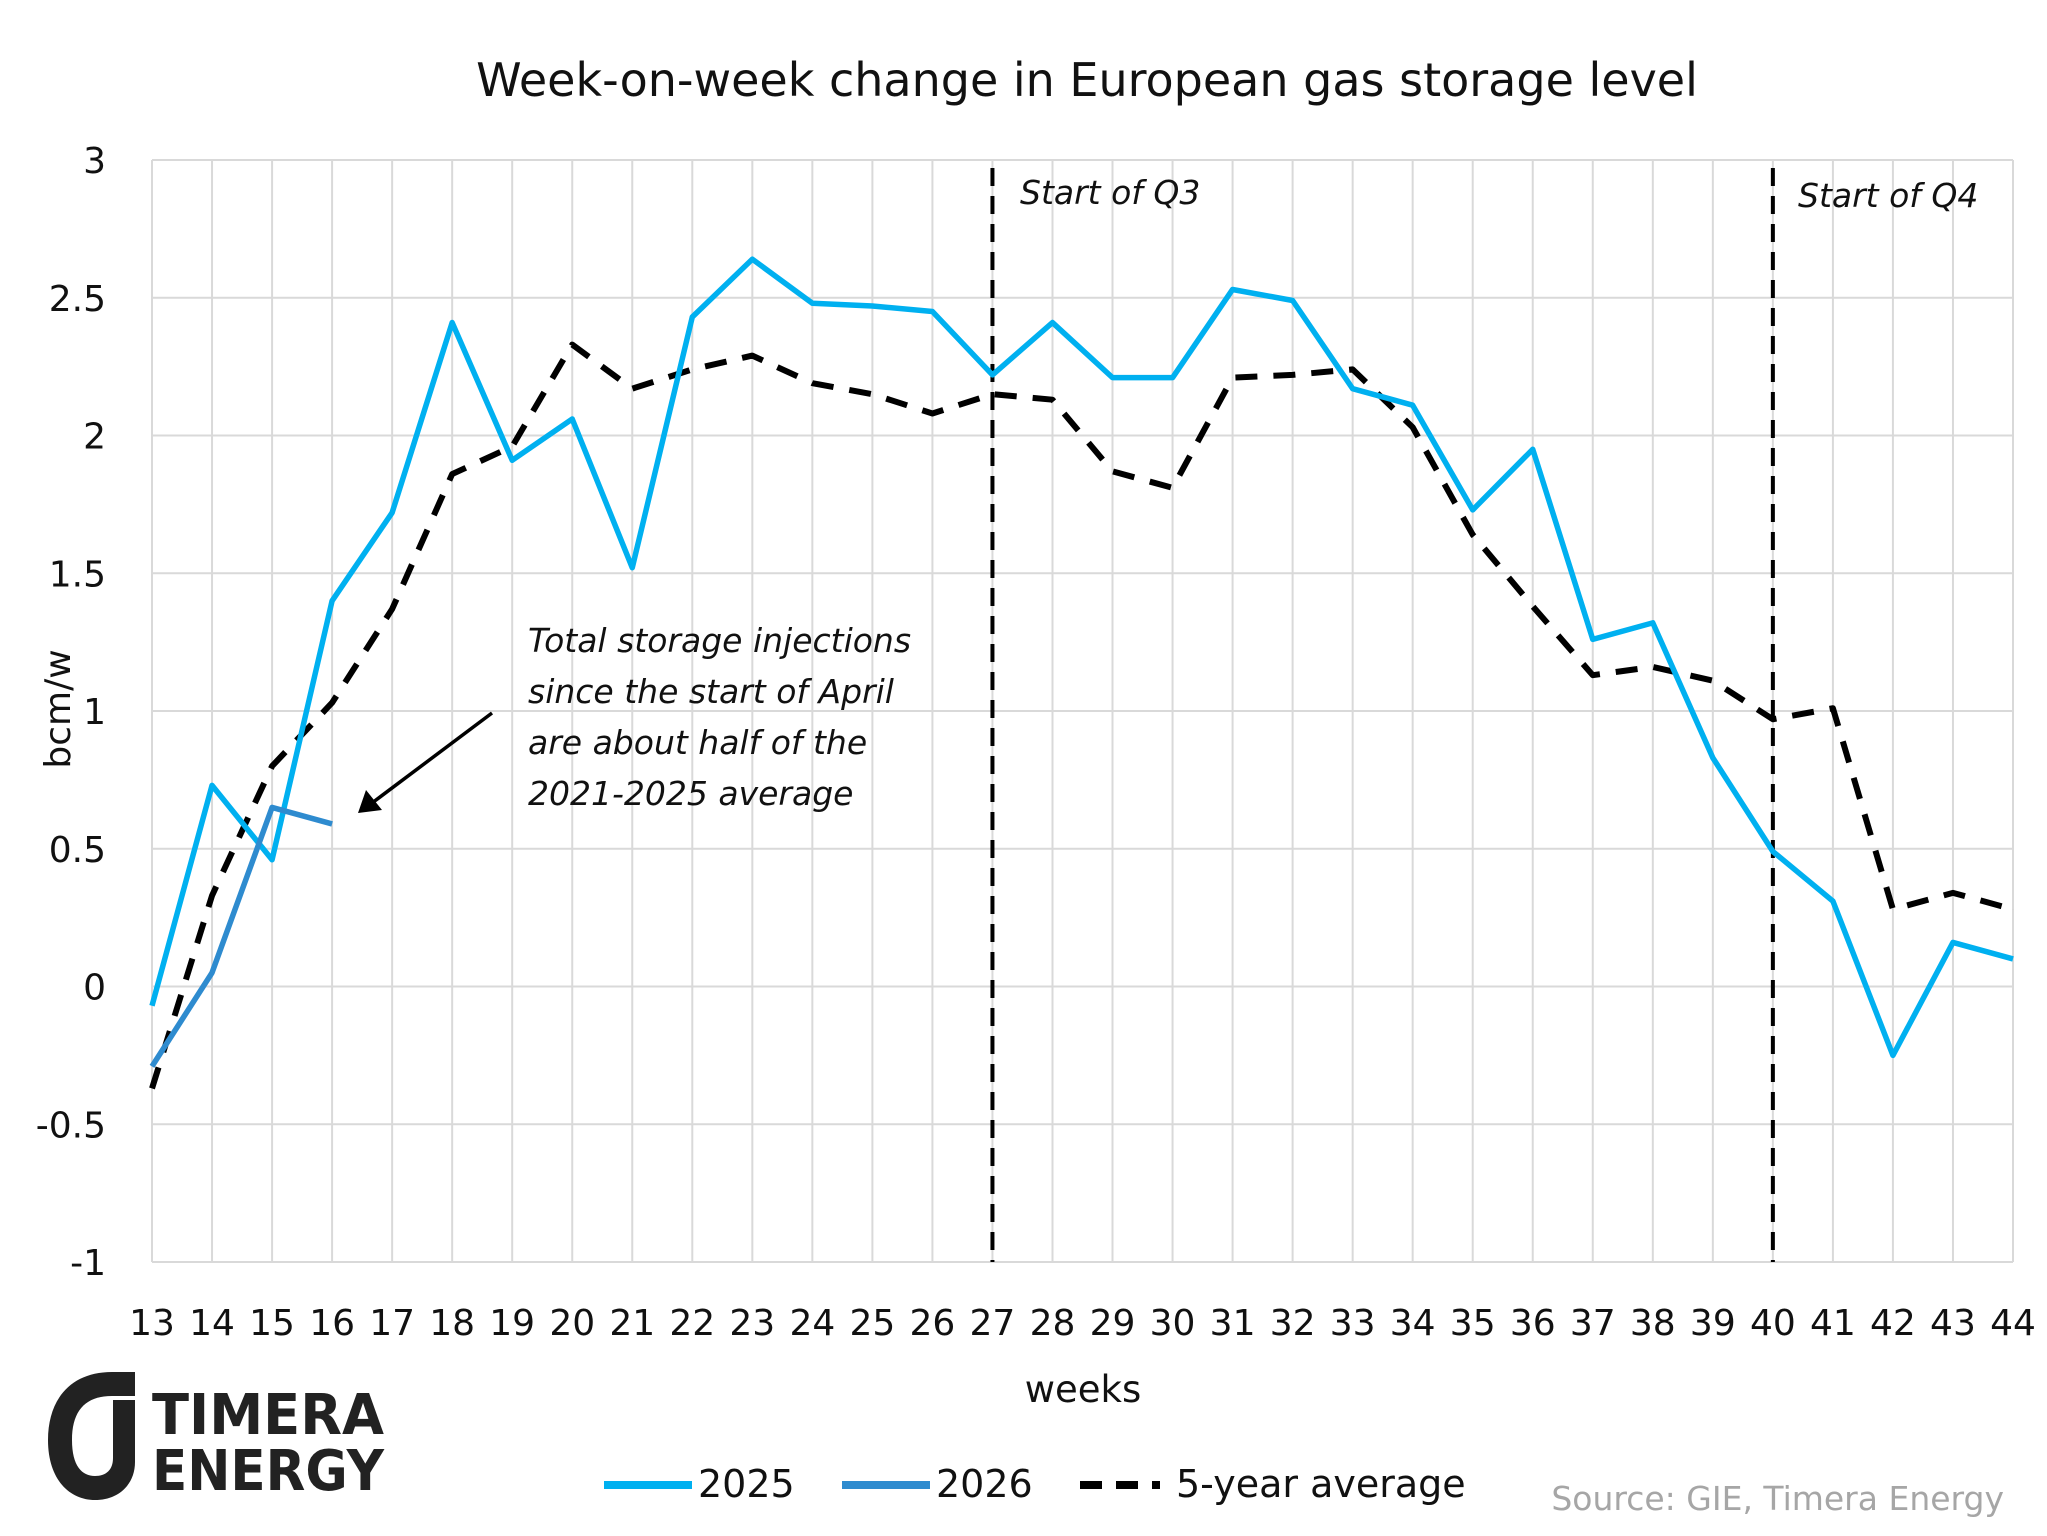 The height and width of the screenshot is (1536, 2047). I want to click on x-tick-label: 34, so click(1413, 1323).